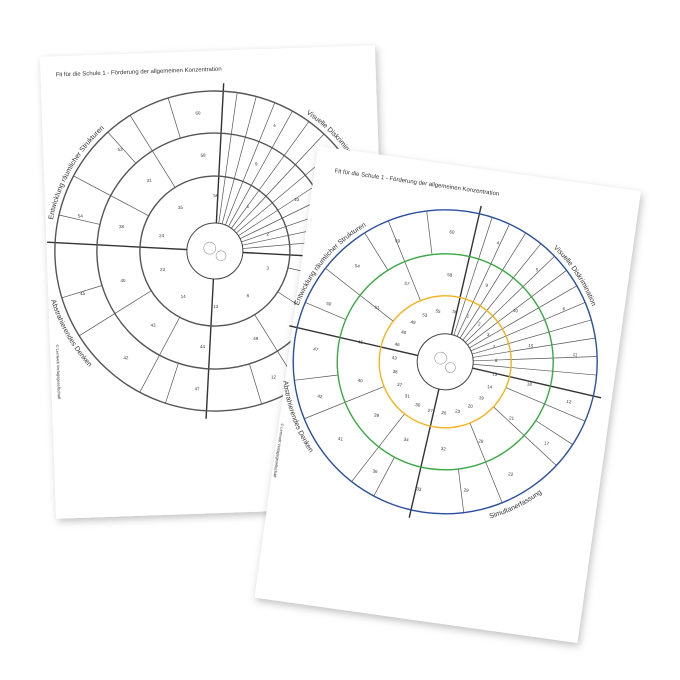 The height and width of the screenshot is (680, 680). I want to click on cell-number: 18, so click(529, 384).